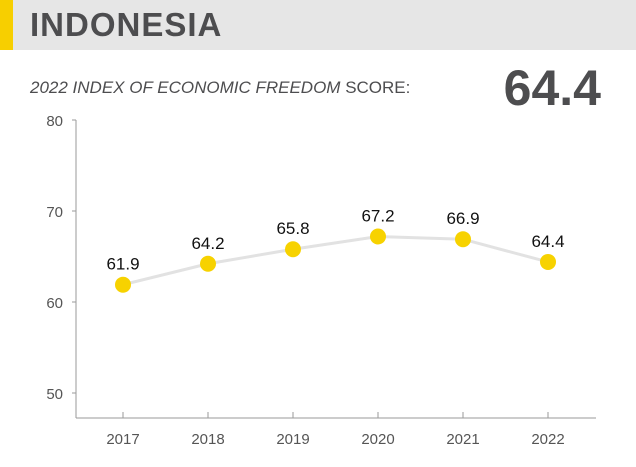 This screenshot has width=636, height=467. I want to click on data-label: 61.9, so click(122, 264).